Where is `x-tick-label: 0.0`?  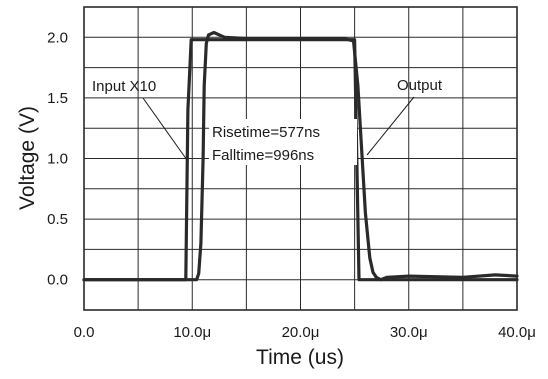
x-tick-label: 0.0 is located at coordinates (84, 332).